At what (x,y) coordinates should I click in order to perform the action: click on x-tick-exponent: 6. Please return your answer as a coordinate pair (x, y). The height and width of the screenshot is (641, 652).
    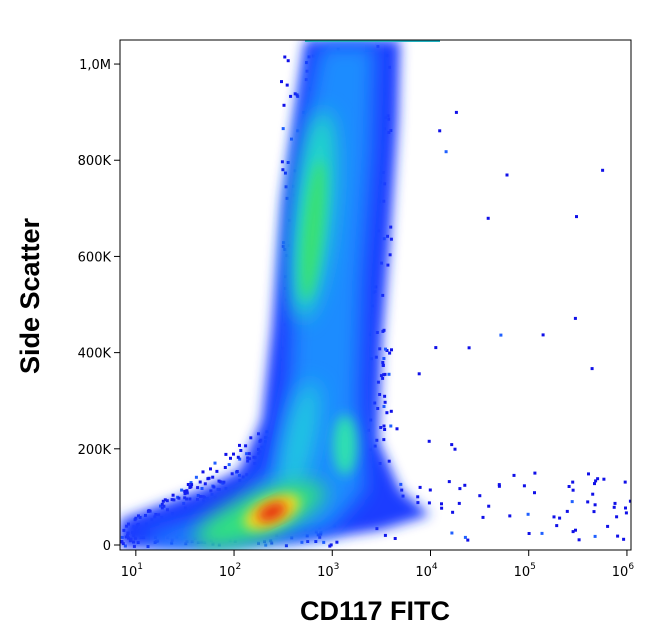
    Looking at the image, I should click on (631, 567).